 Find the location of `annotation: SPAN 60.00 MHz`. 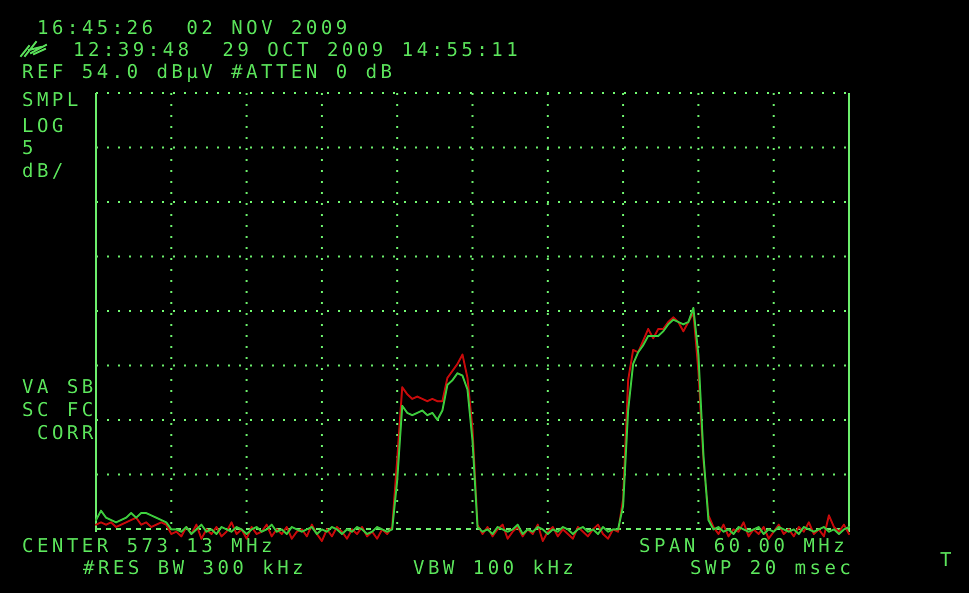

annotation: SPAN 60.00 MHz is located at coordinates (743, 546).